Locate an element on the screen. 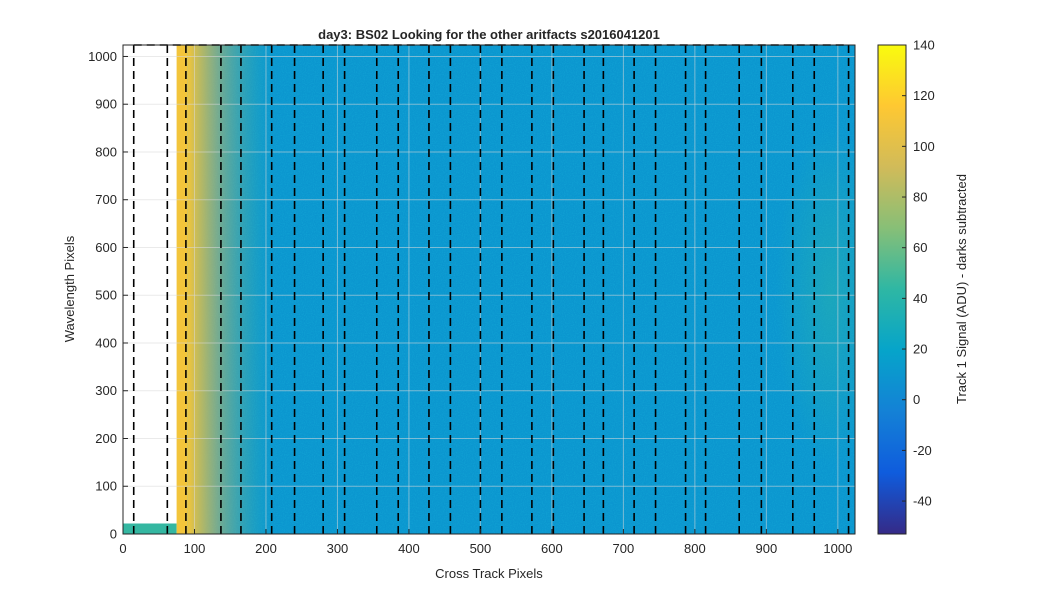 The width and height of the screenshot is (1050, 605). x-tick-label: 100 is located at coordinates (195, 548).